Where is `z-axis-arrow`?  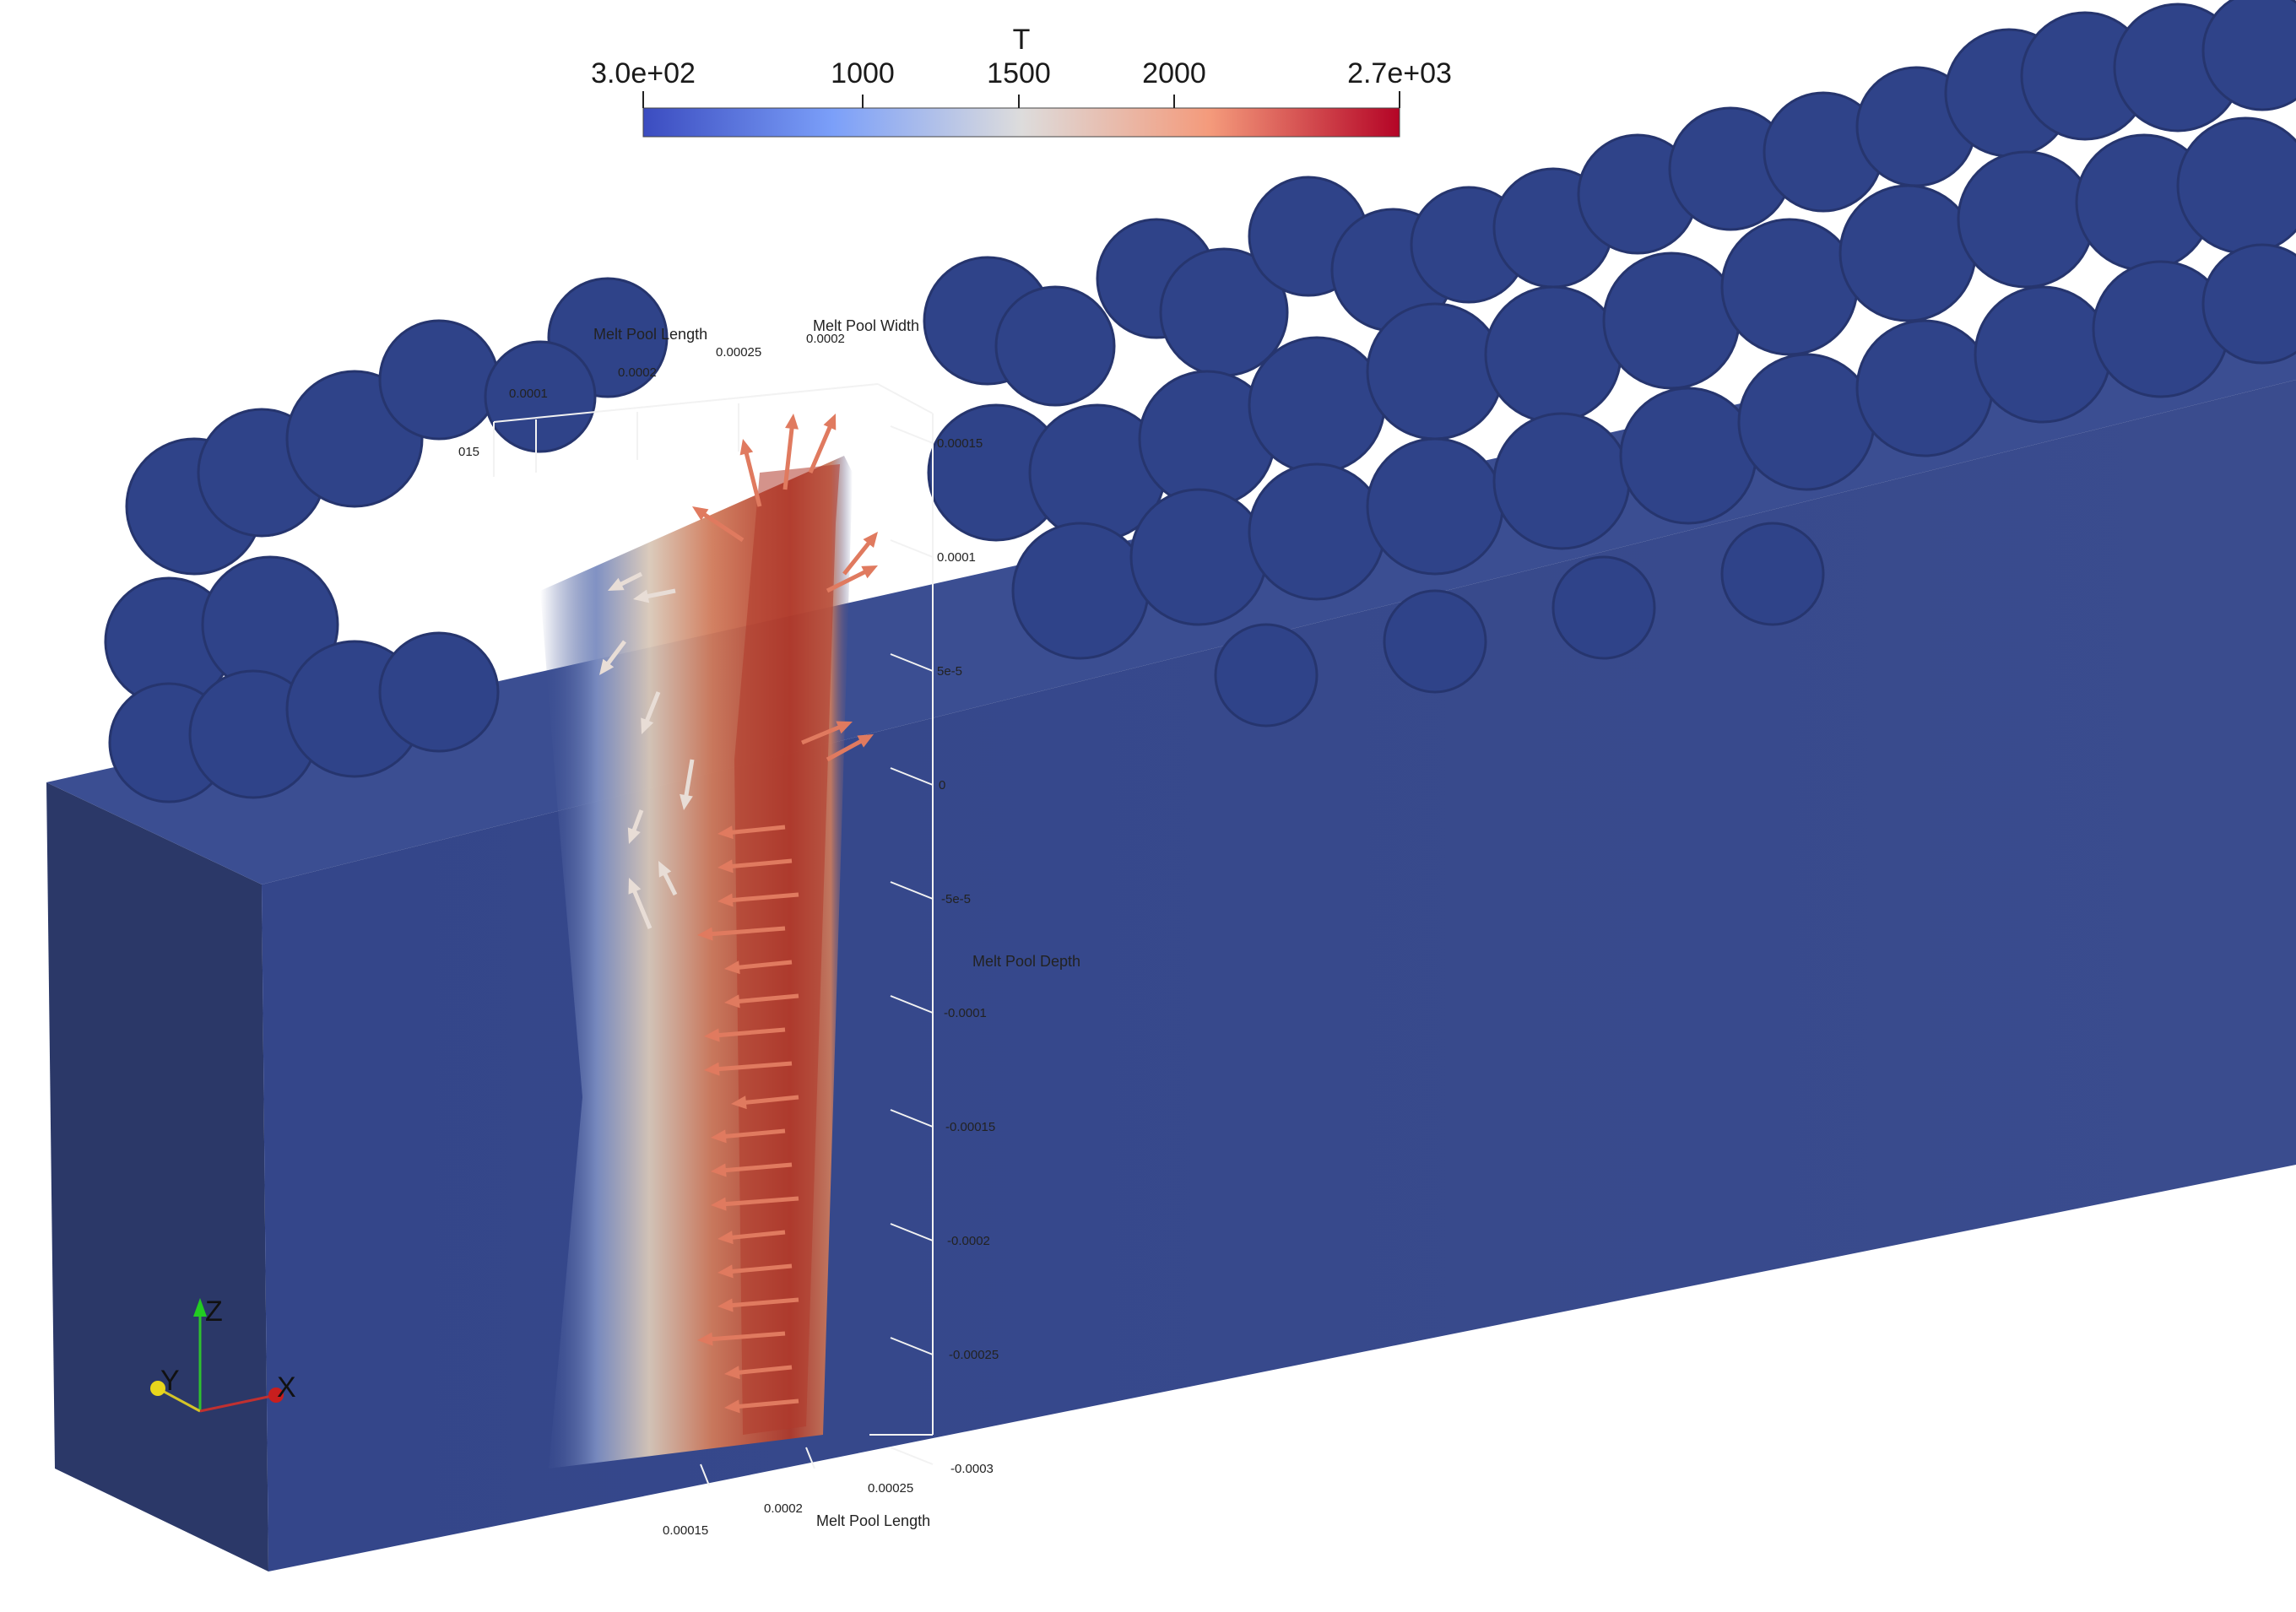 z-axis-arrow is located at coordinates (200, 1307).